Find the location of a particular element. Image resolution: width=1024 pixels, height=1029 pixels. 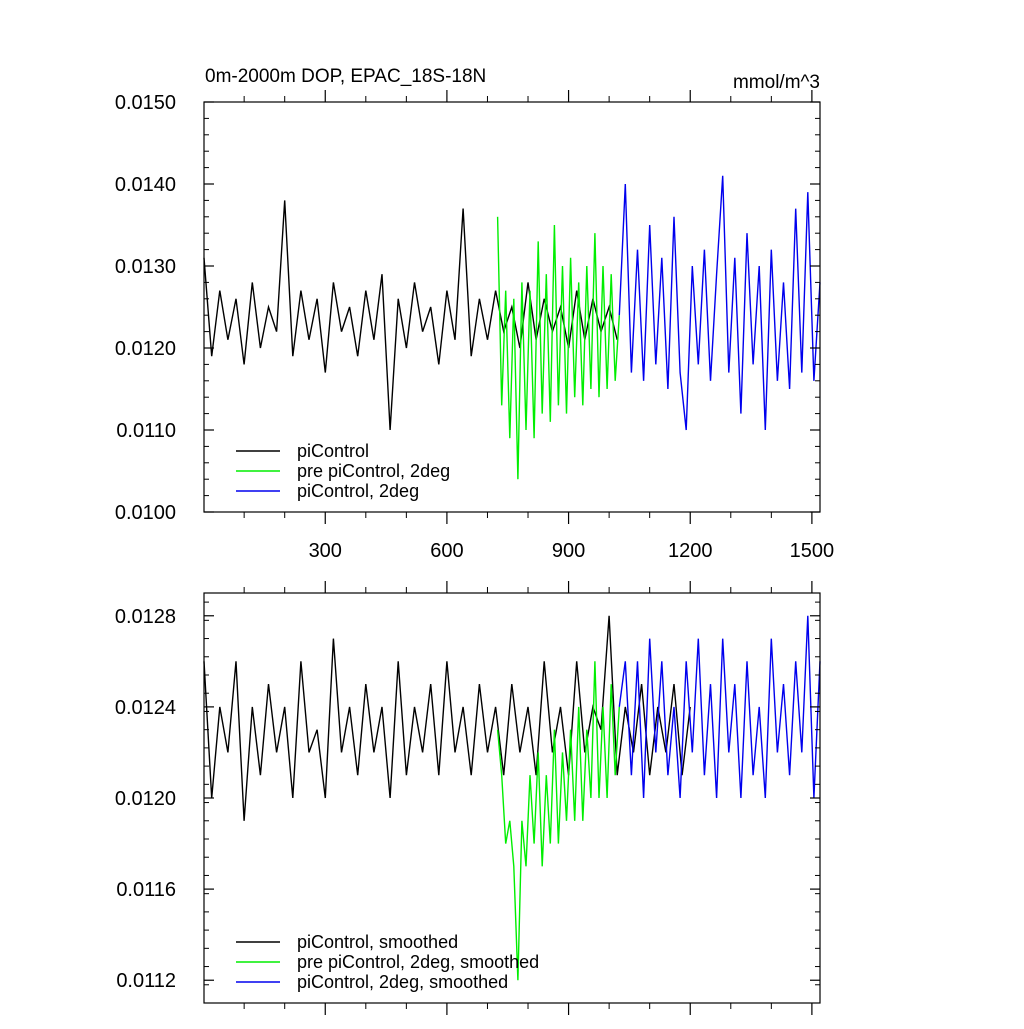

legend-label-1-2: piControl, 2deg, smoothed is located at coordinates (402, 982).